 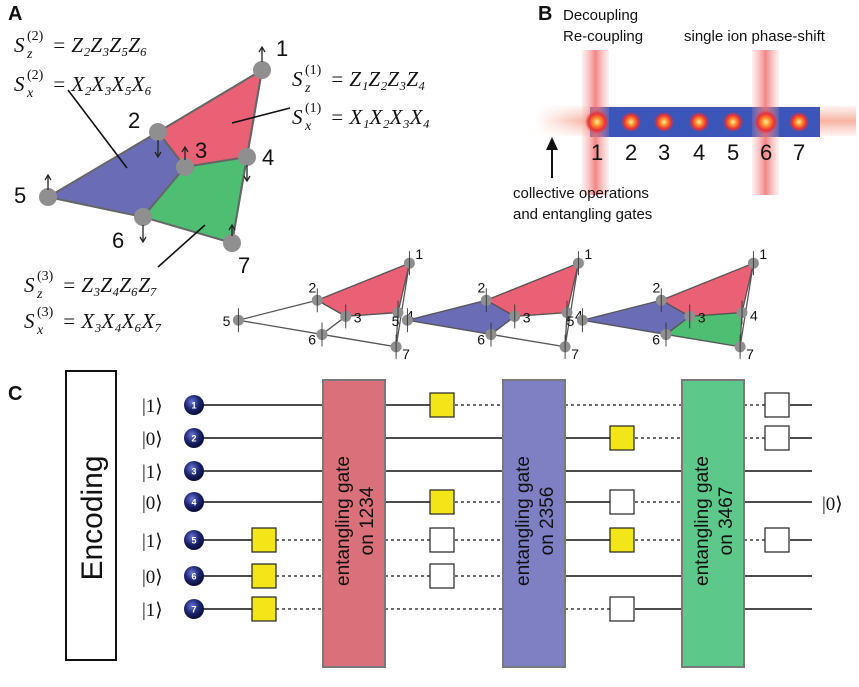 I want to click on qubit-label-3: 3, so click(x=201, y=150).